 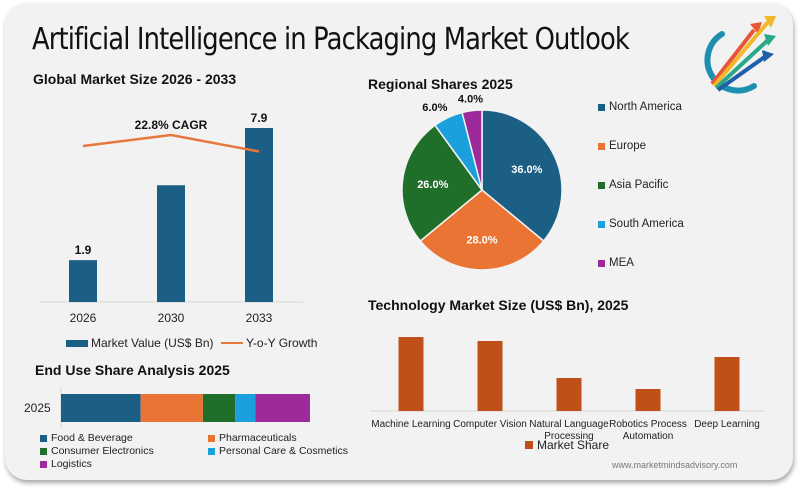 I want to click on data-label: 7.9, so click(x=259, y=118).